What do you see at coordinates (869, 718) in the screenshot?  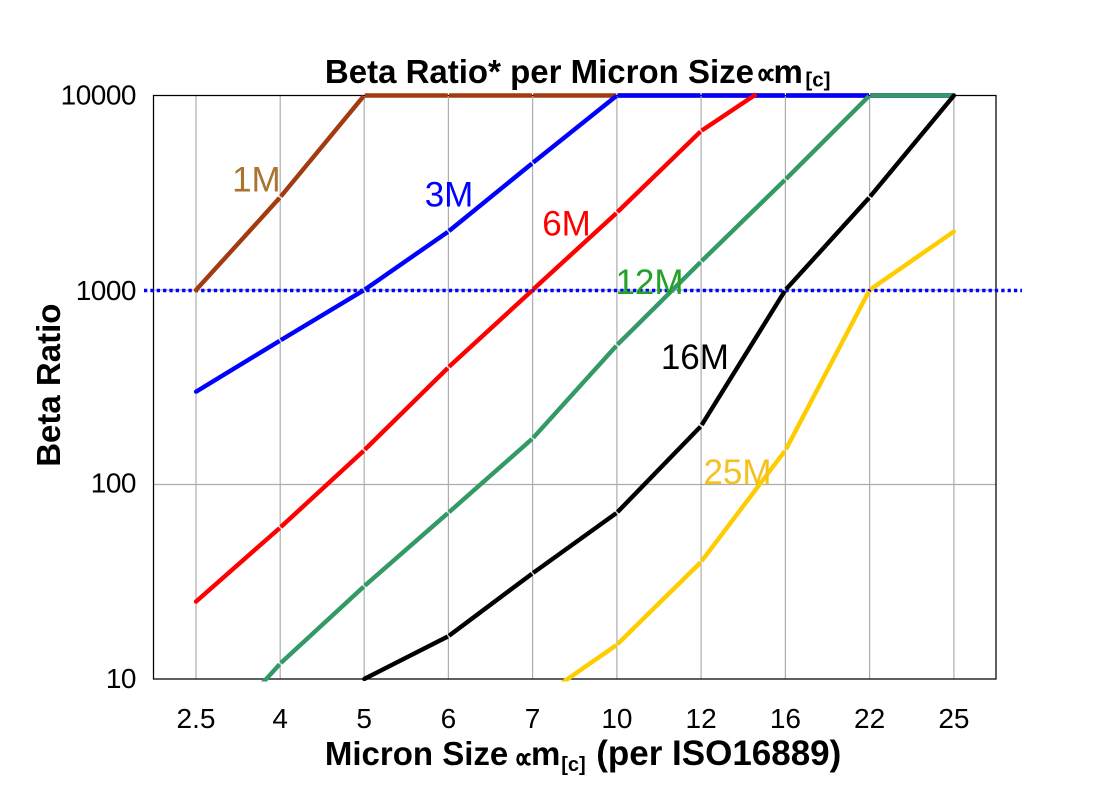 I see `svg-text: 22` at bounding box center [869, 718].